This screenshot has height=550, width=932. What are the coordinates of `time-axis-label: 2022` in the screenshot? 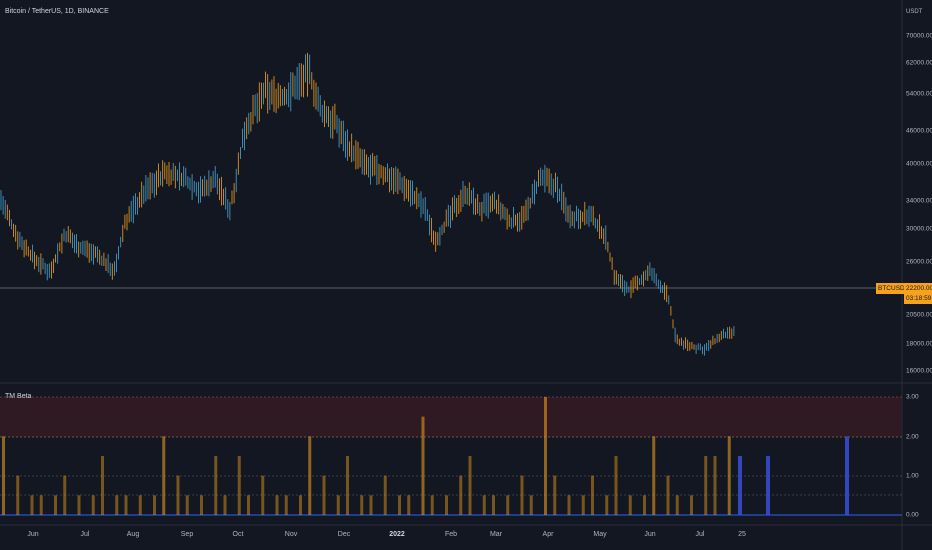 It's located at (397, 534).